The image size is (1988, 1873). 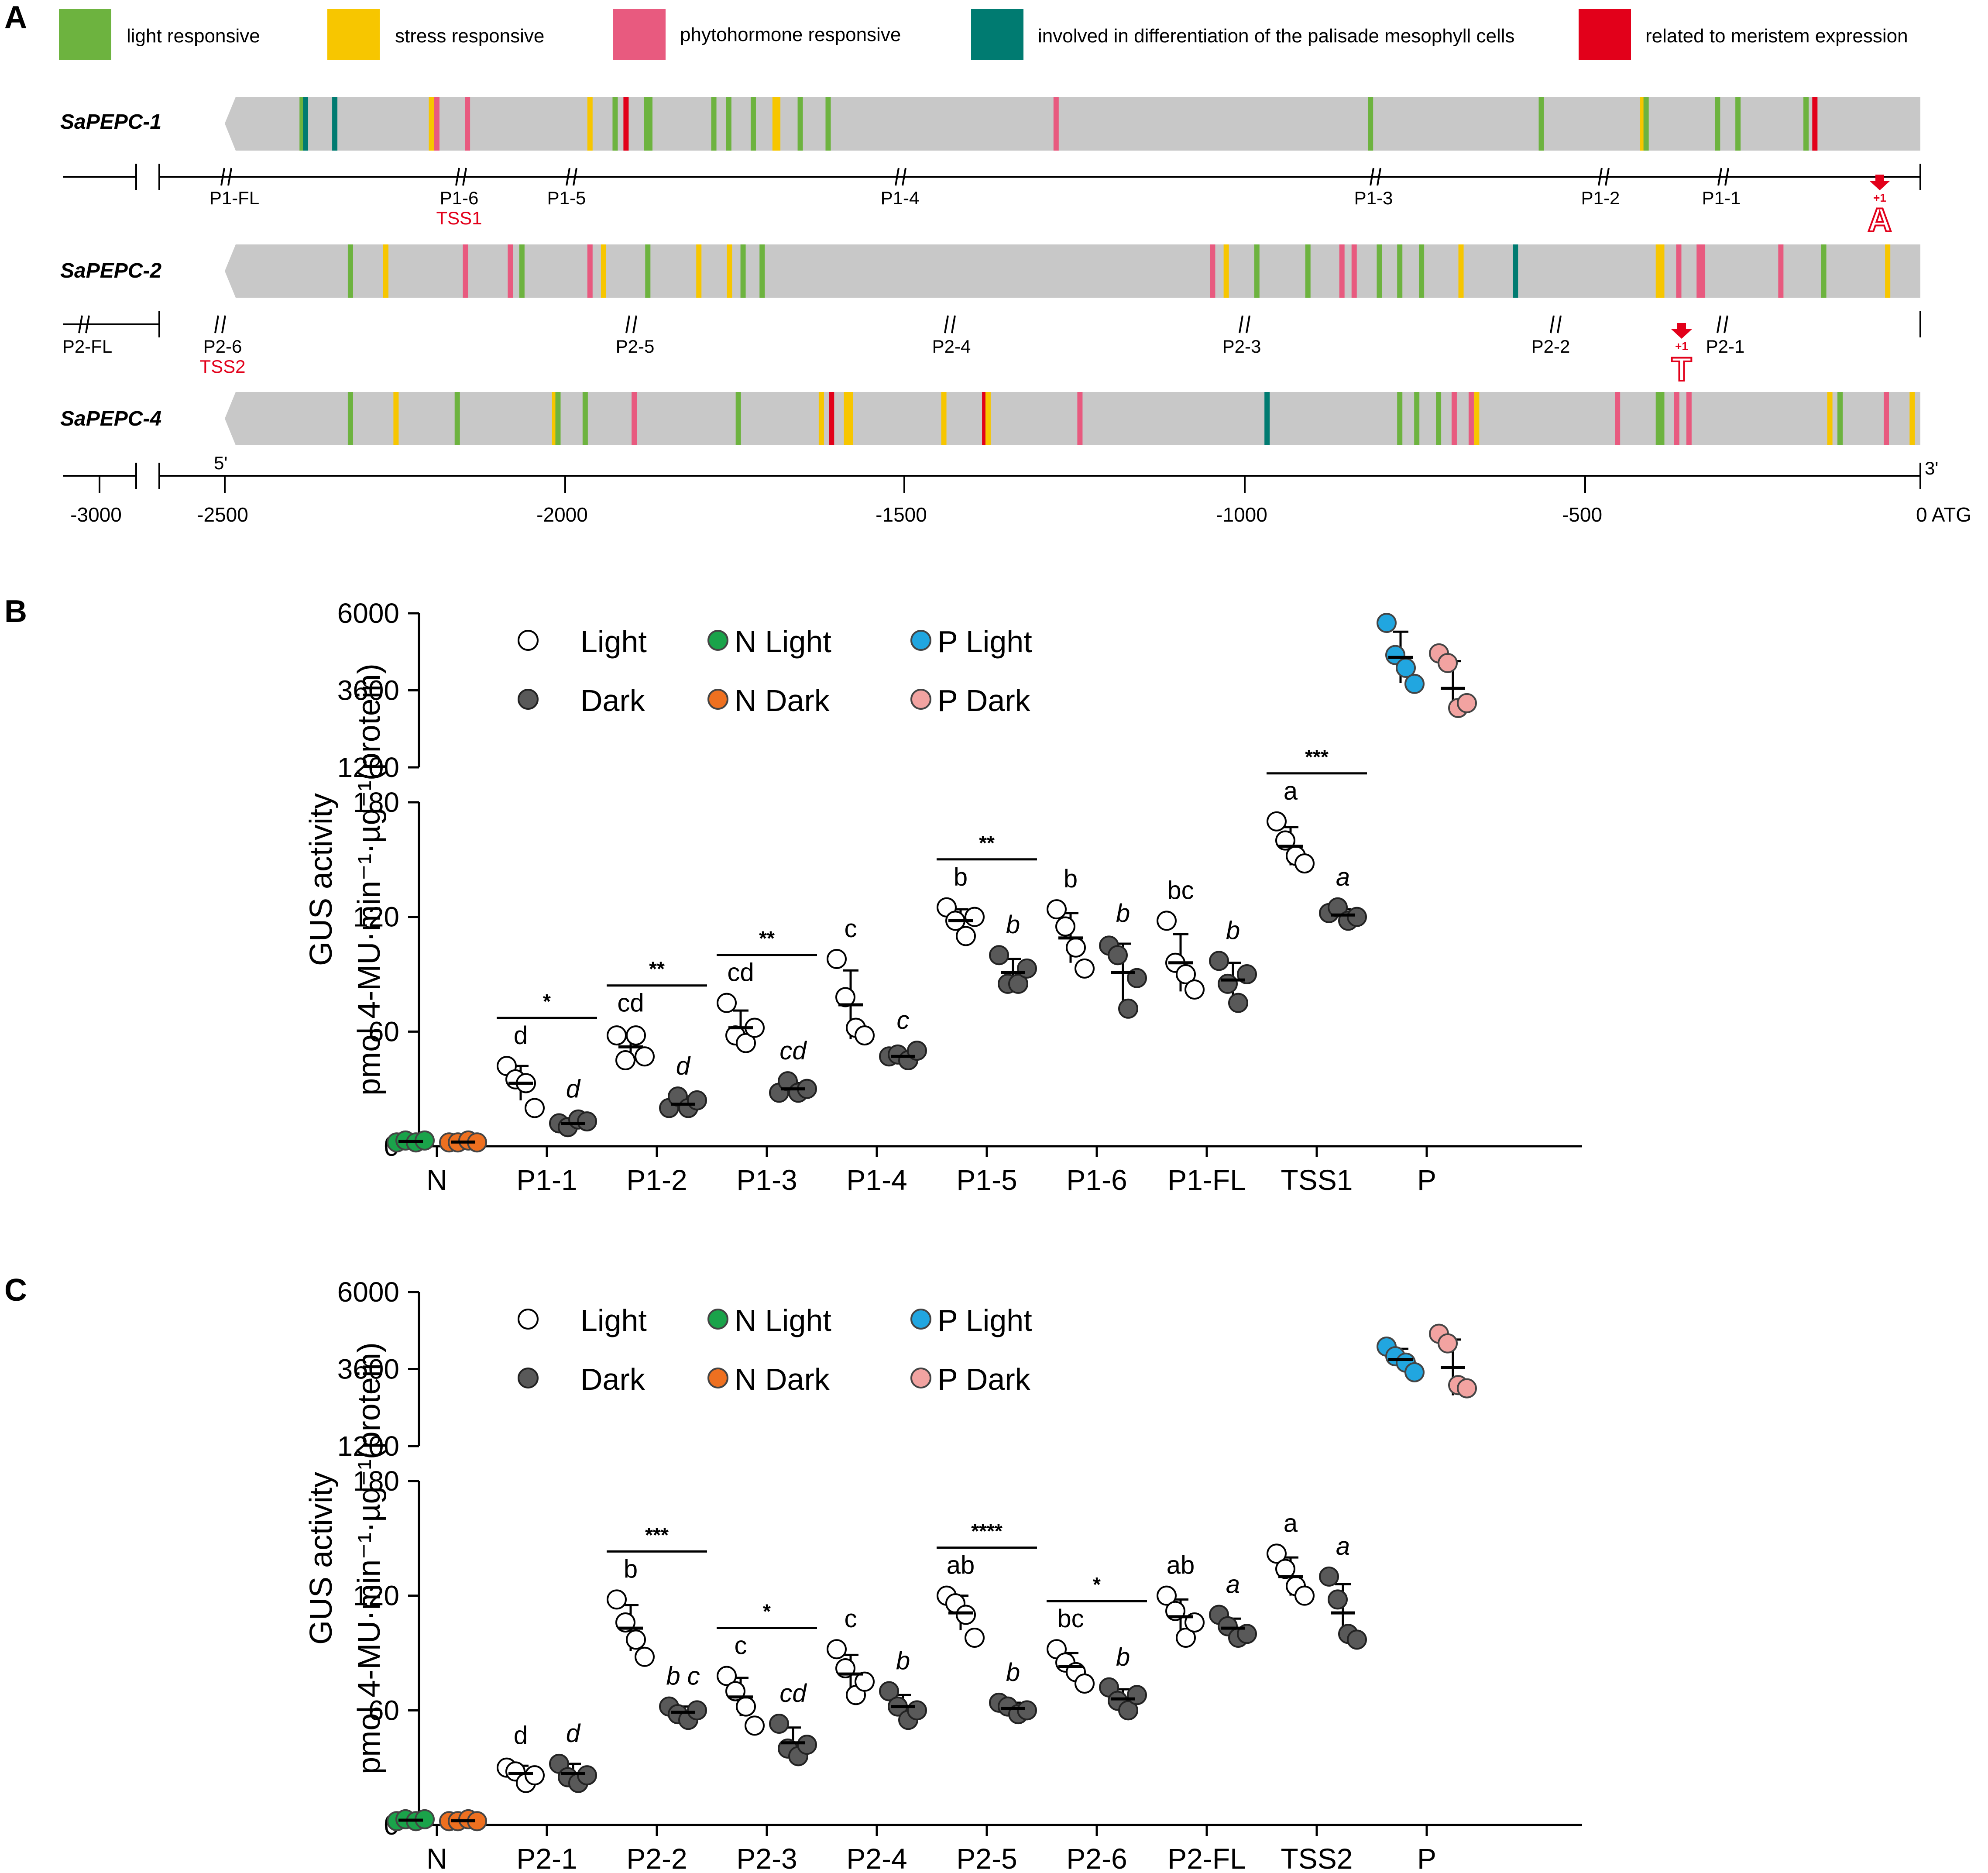 What do you see at coordinates (96, 514) in the screenshot?
I see `axis-tick-3000: -3000` at bounding box center [96, 514].